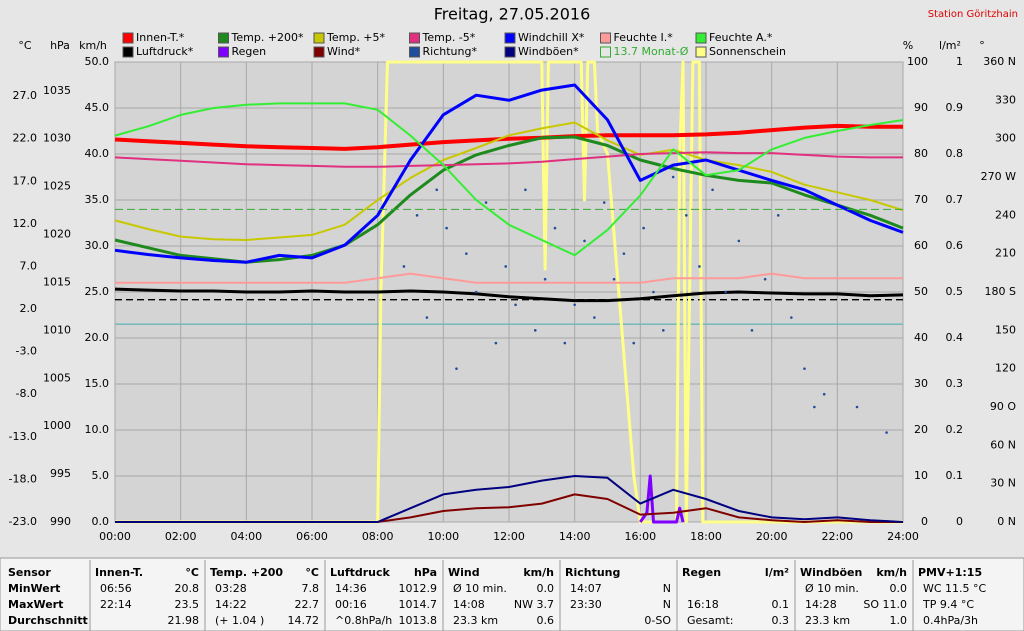 The image size is (1024, 631). What do you see at coordinates (921, 383) in the screenshot?
I see `y-tick-label: 30` at bounding box center [921, 383].